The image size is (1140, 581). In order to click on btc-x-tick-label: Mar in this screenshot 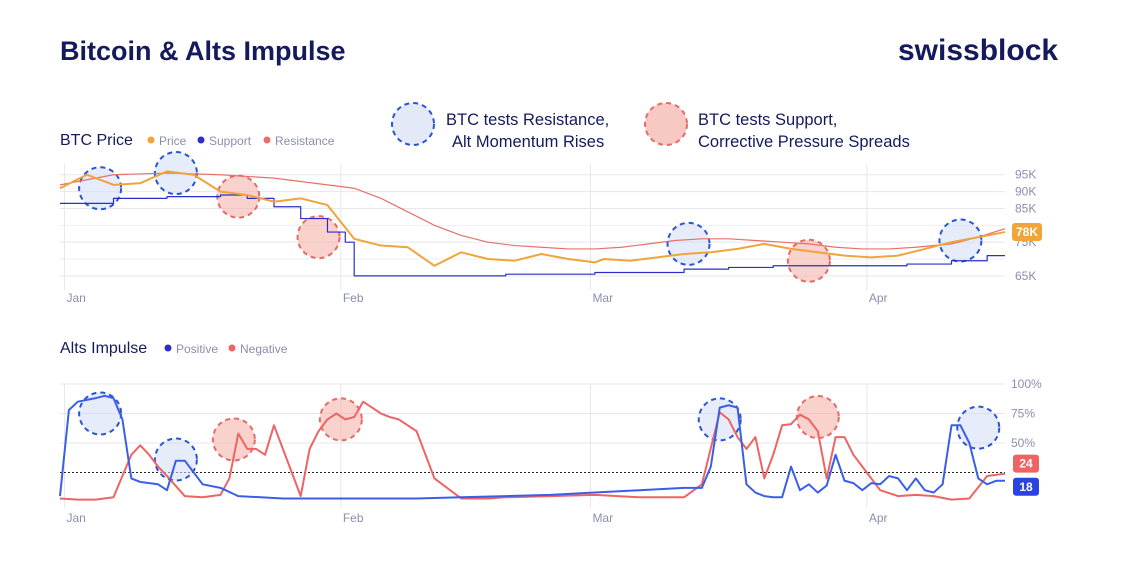, I will do `click(602, 298)`.